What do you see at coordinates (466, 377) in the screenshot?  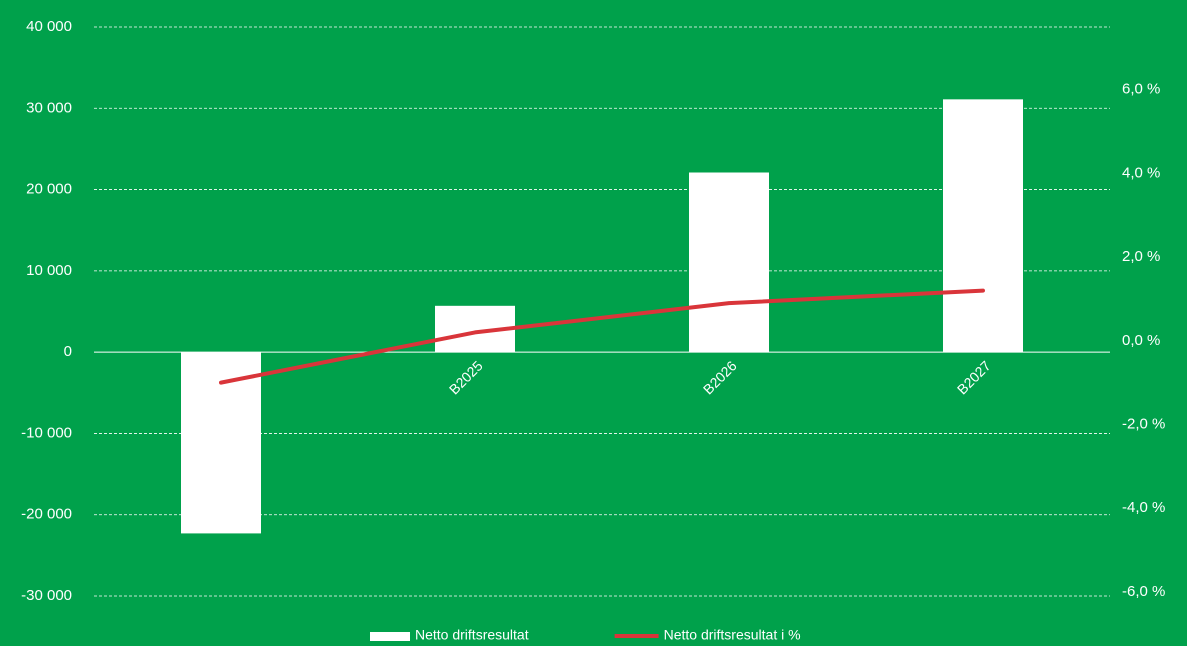 I see `x-tick-label: B2025` at bounding box center [466, 377].